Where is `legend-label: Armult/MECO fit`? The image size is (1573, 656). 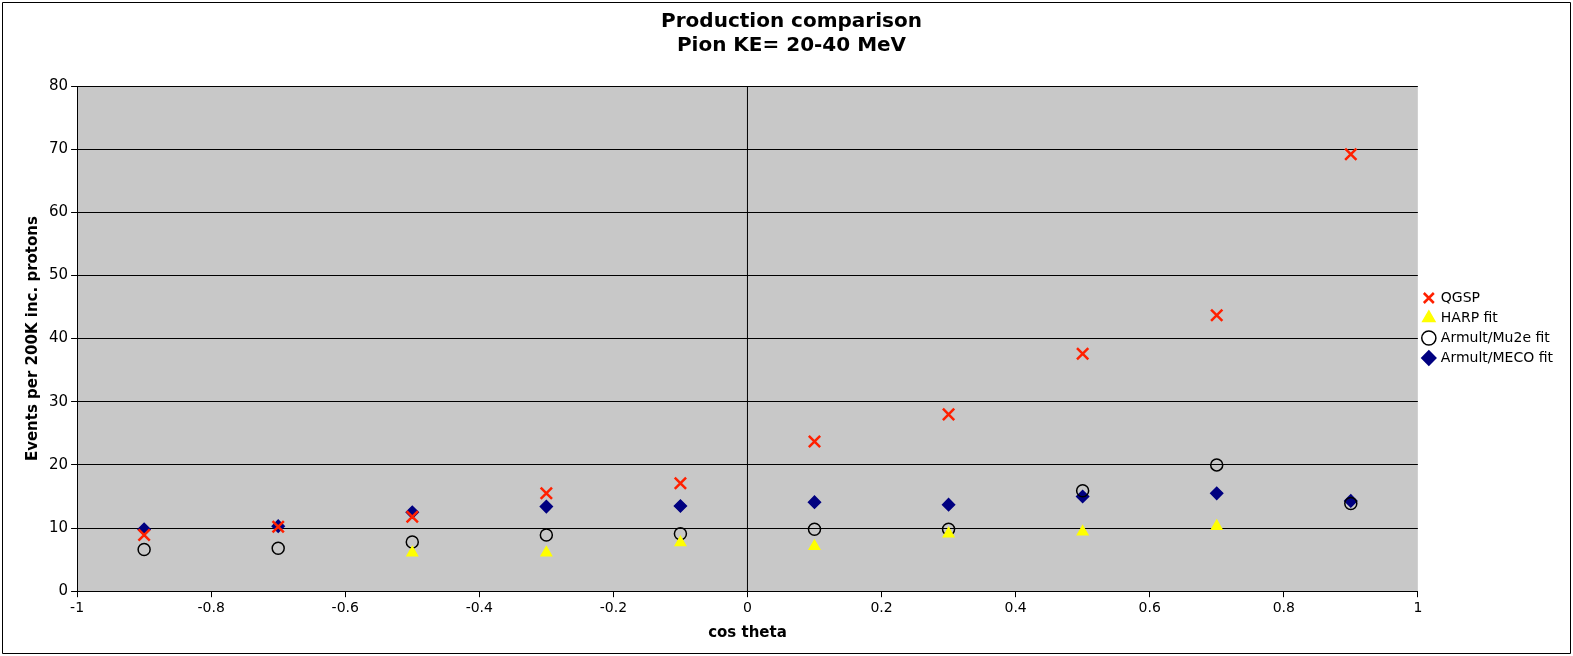
legend-label: Armult/MECO fit is located at coordinates (1497, 356).